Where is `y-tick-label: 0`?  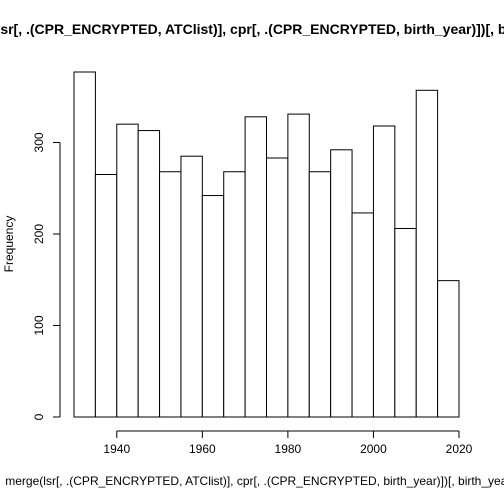
y-tick-label: 0 is located at coordinates (39, 416).